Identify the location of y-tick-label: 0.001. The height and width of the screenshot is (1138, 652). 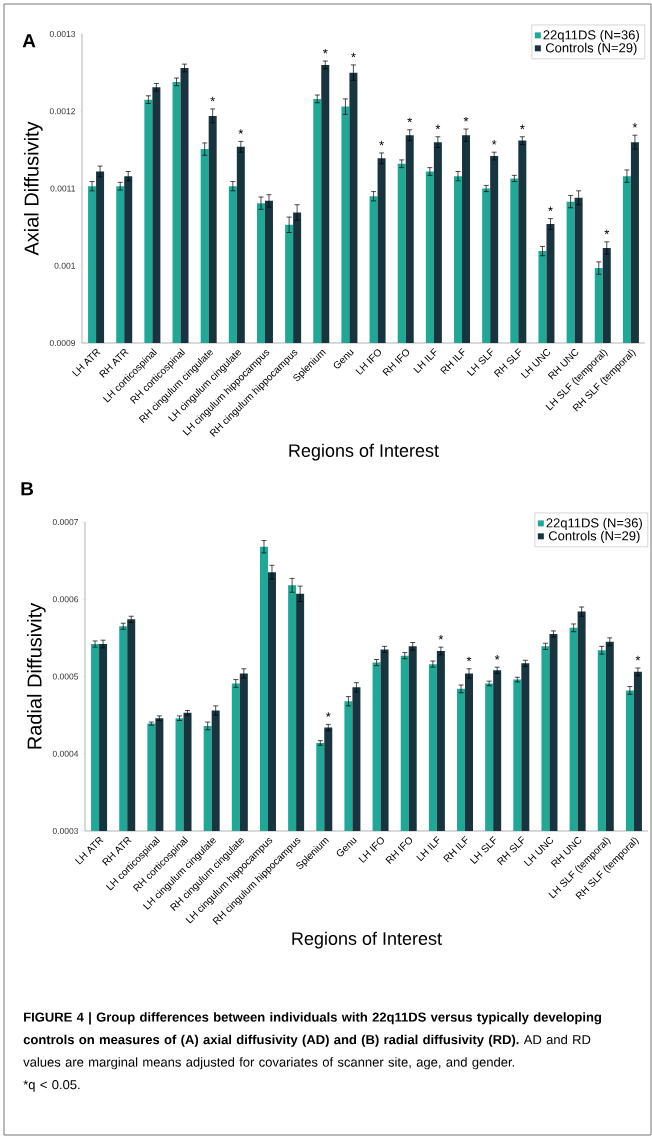
(65, 265).